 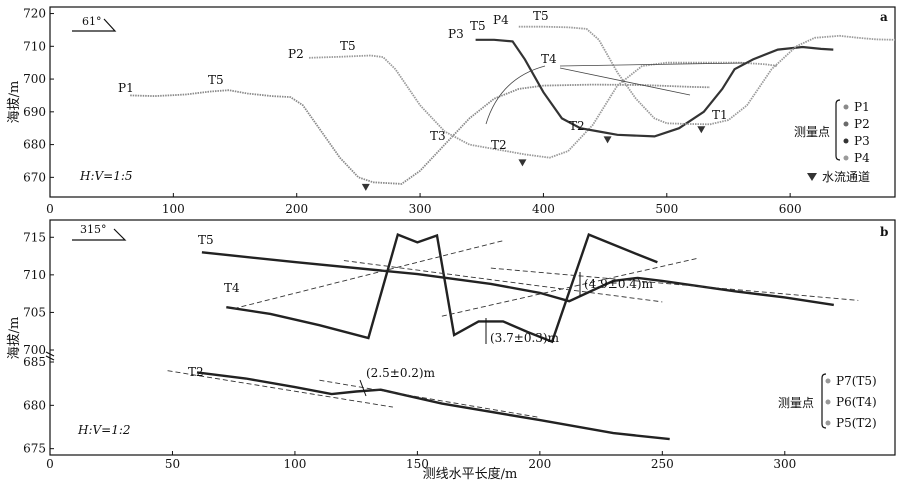 What do you see at coordinates (790, 209) in the screenshot?
I see `x-tick-label: 600` at bounding box center [790, 209].